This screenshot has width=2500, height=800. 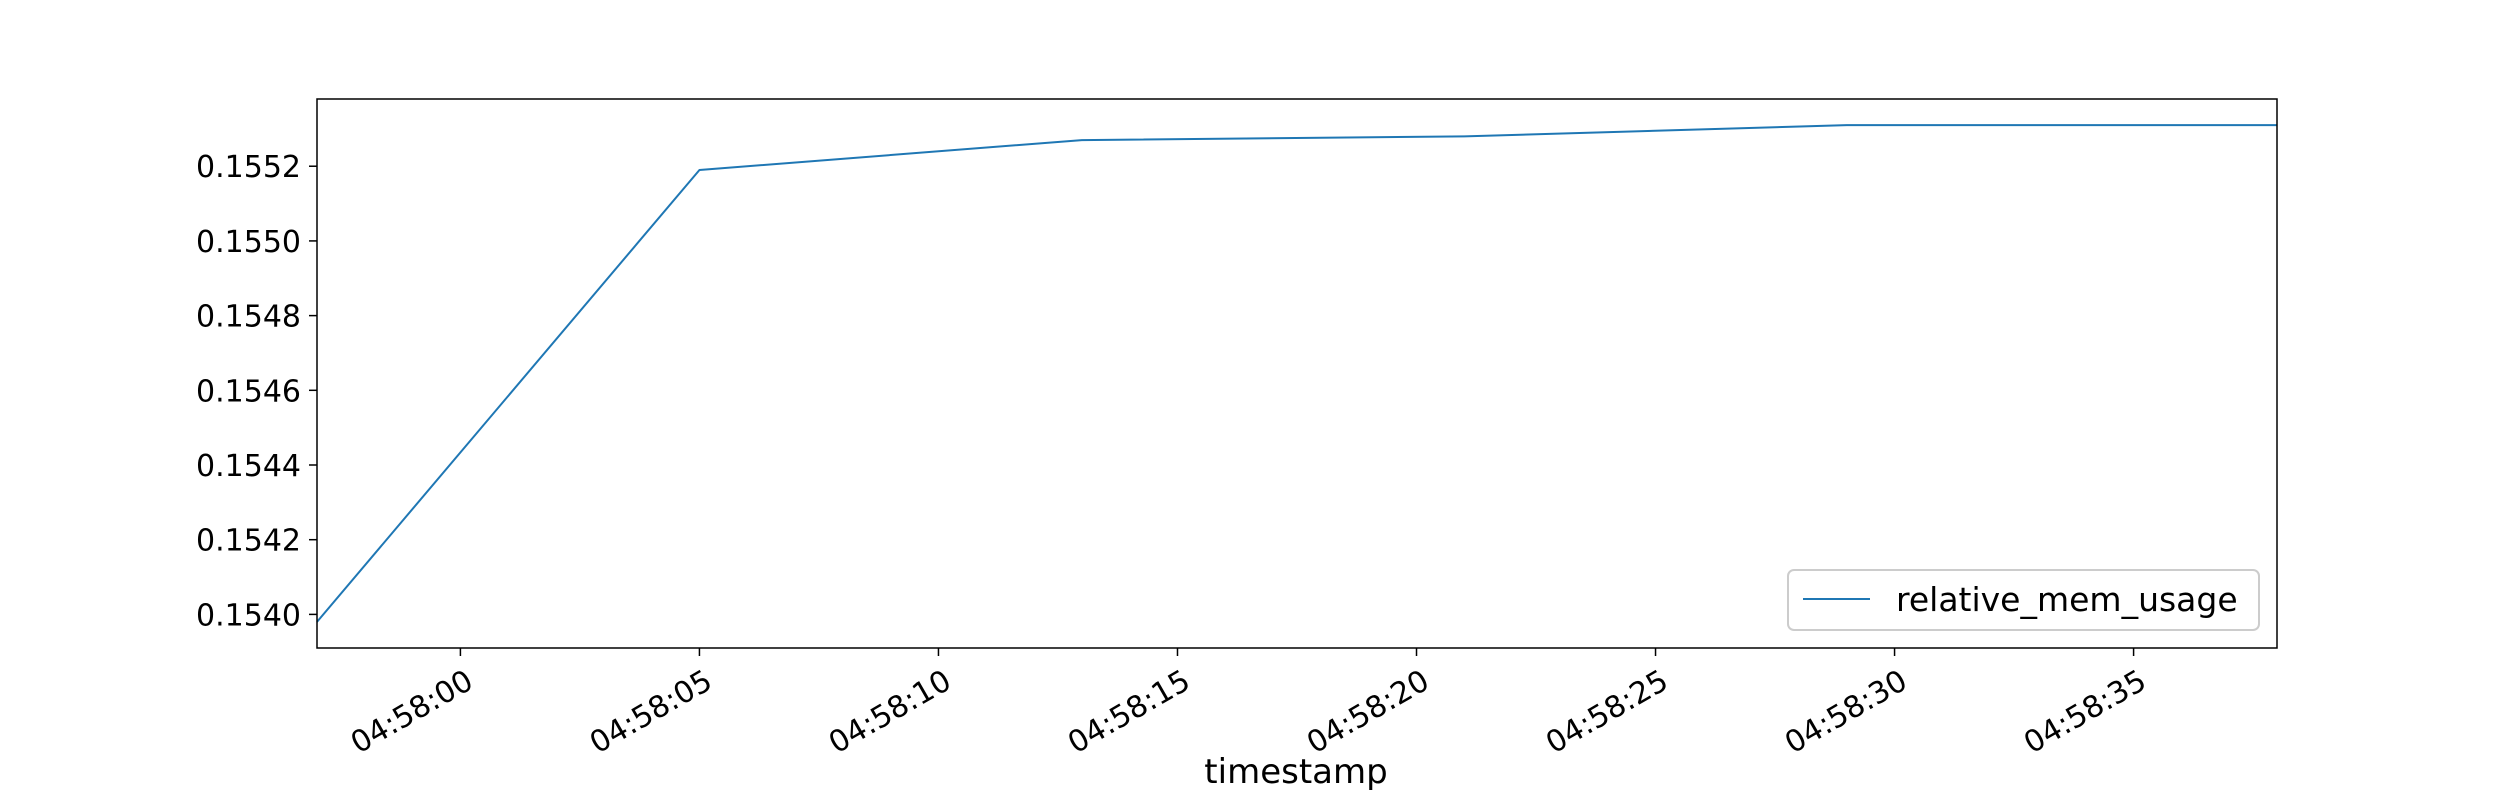 I want to click on legend-box, so click(x=2023, y=600).